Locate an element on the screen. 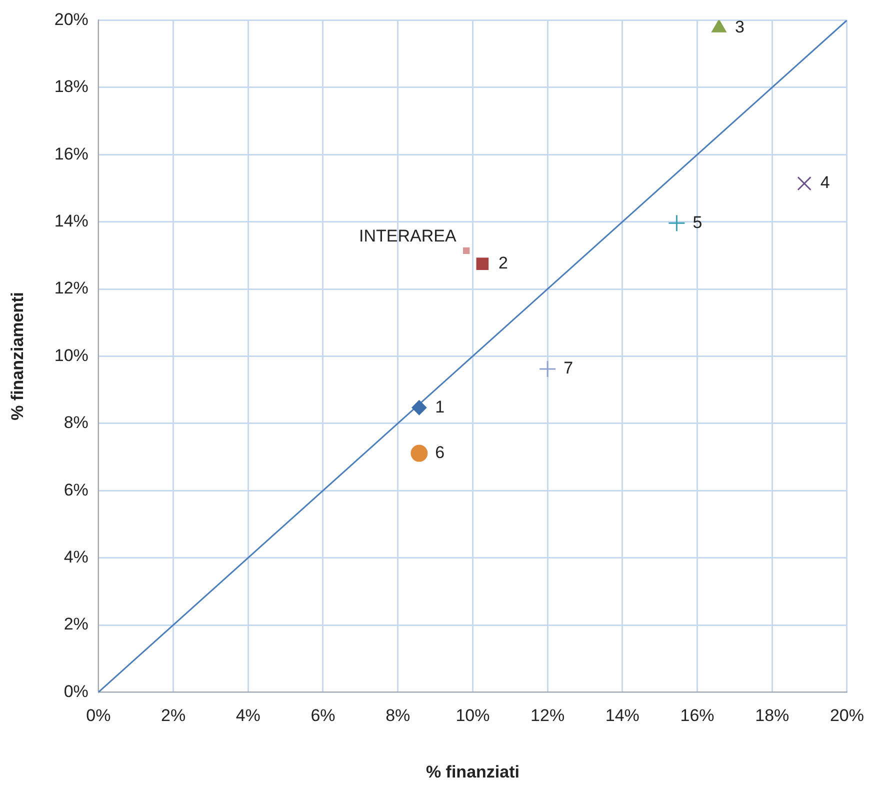  x-tick-label: 14% is located at coordinates (622, 716).